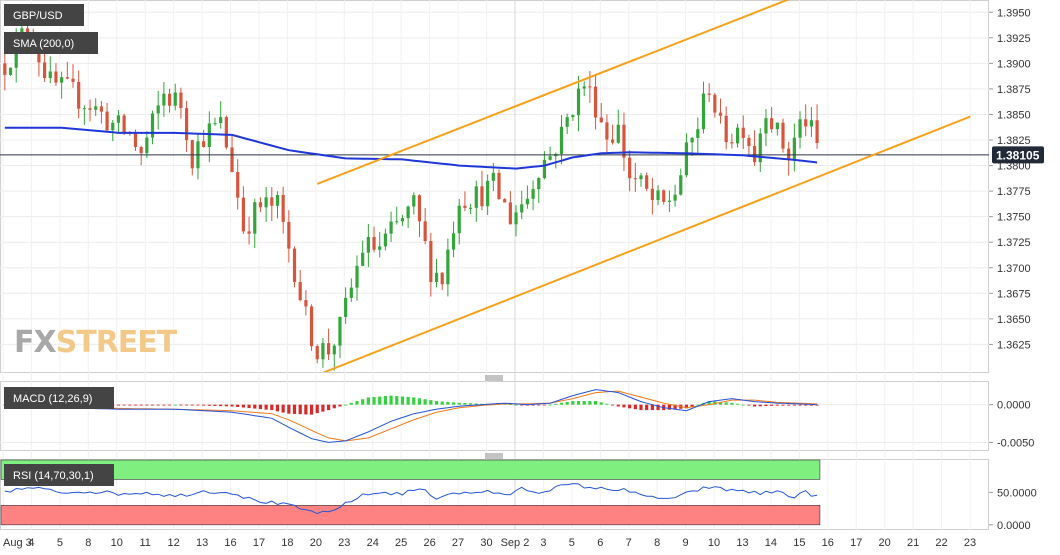  What do you see at coordinates (59, 475) in the screenshot?
I see `legend-rsi: RSI (14,70,30,1)` at bounding box center [59, 475].